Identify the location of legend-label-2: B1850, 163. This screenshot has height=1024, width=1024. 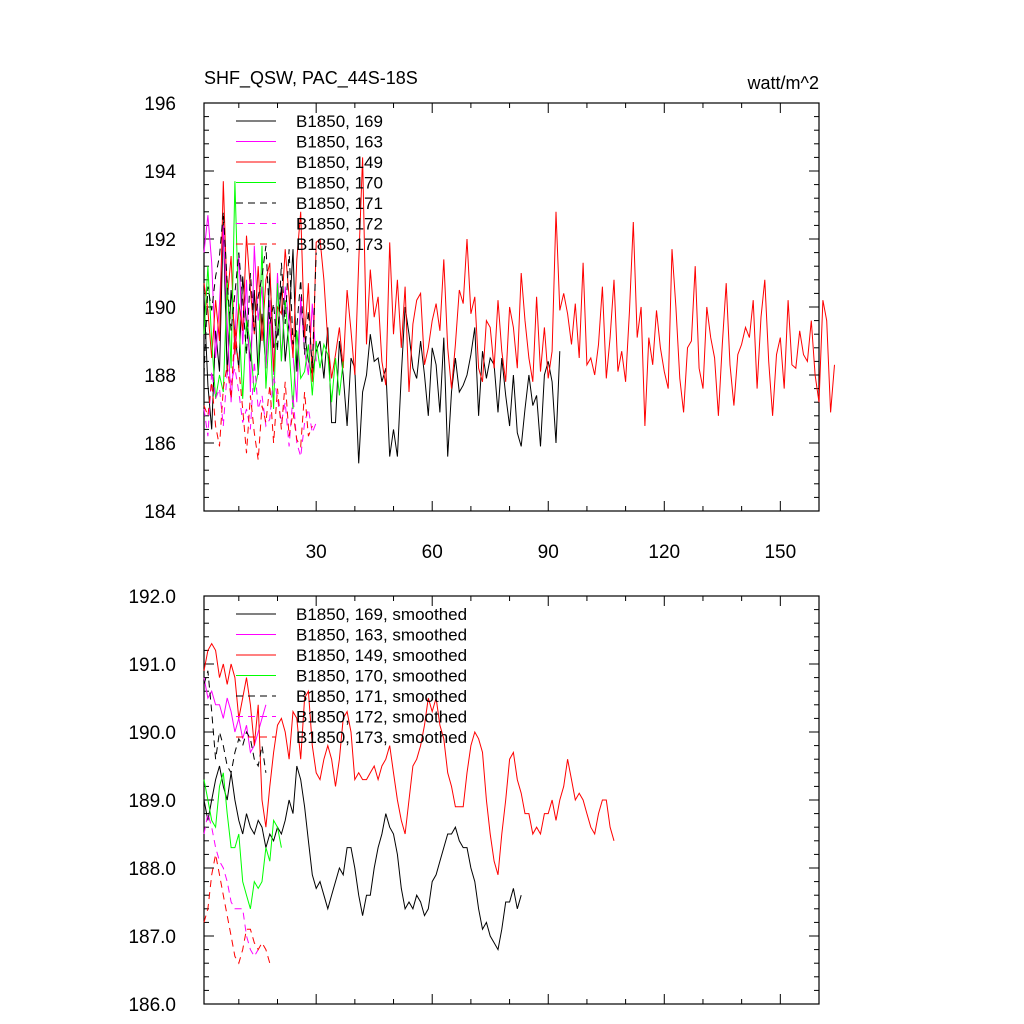
(339, 142).